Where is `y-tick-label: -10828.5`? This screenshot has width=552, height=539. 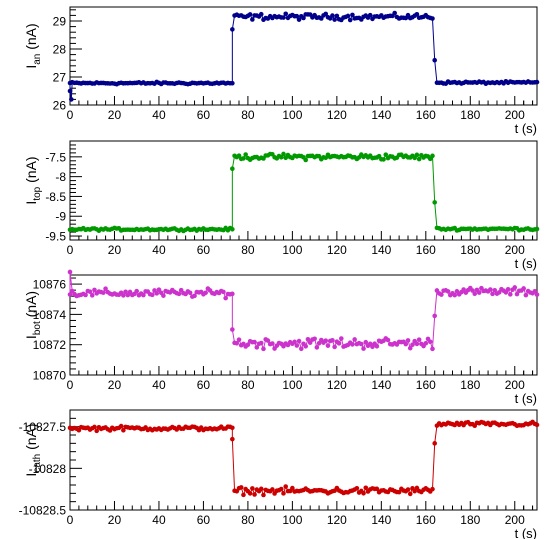
y-tick-label: -10828.5 is located at coordinates (43, 511).